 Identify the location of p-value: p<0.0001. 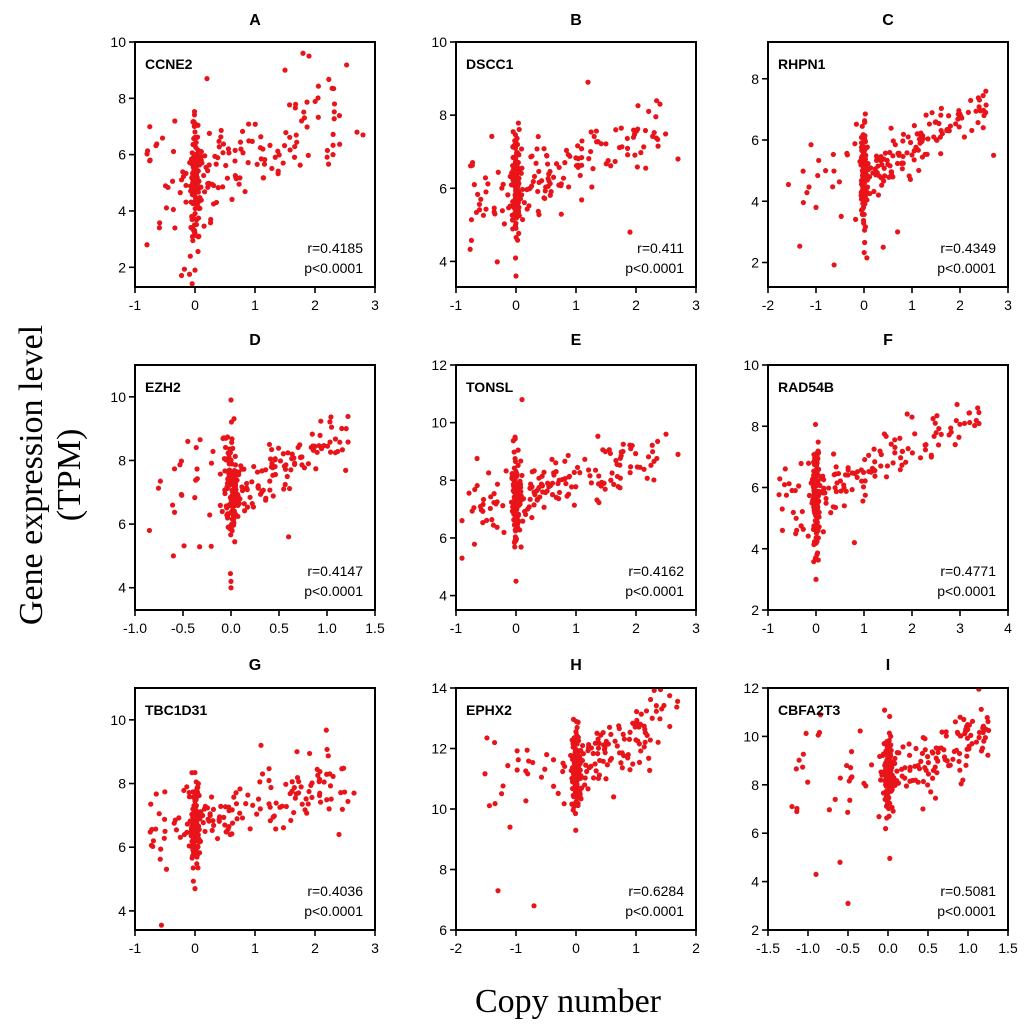
(333, 591).